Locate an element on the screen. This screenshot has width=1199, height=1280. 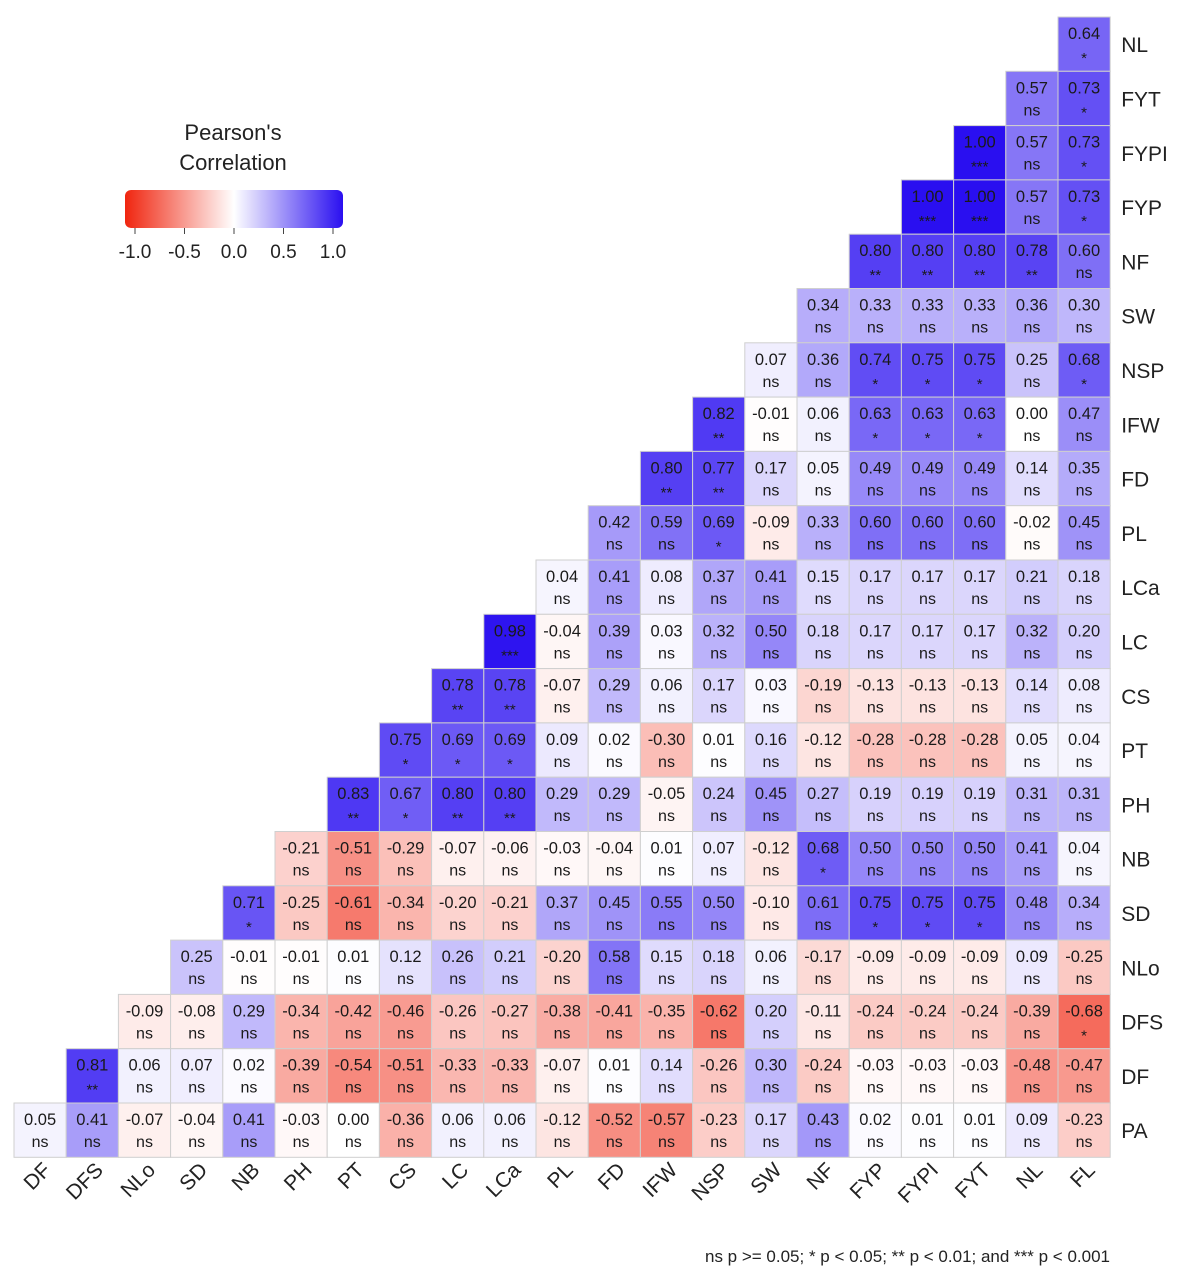
cell-value-label: 0.21 is located at coordinates (510, 957).